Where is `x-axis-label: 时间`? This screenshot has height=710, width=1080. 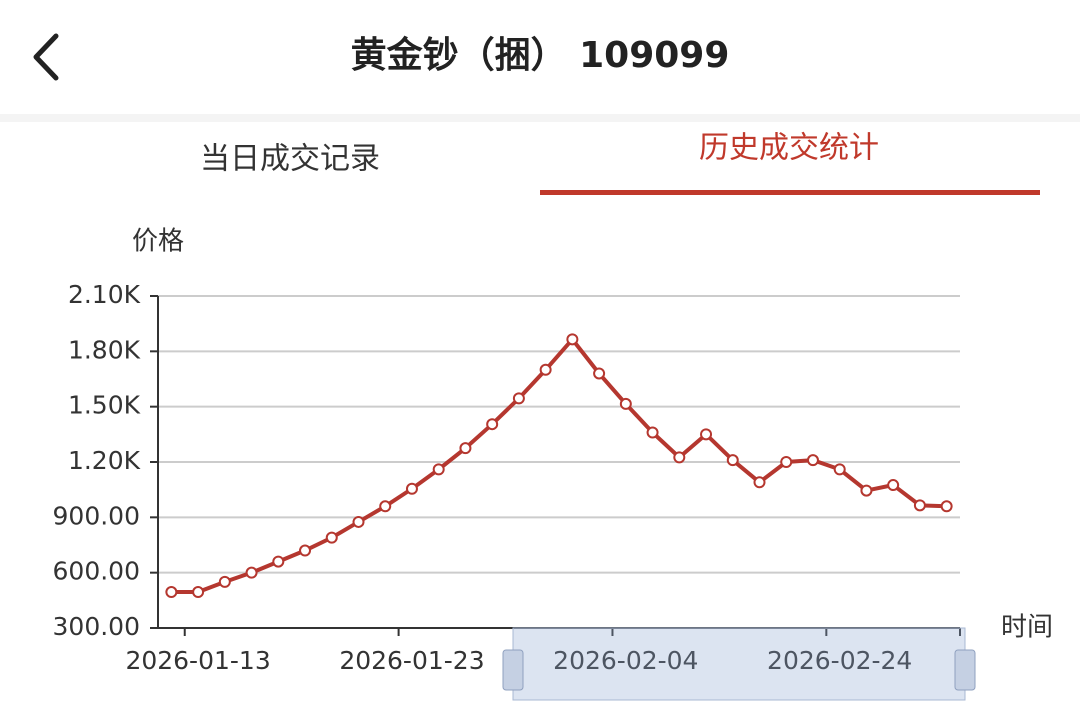 x-axis-label: 时间 is located at coordinates (1027, 628).